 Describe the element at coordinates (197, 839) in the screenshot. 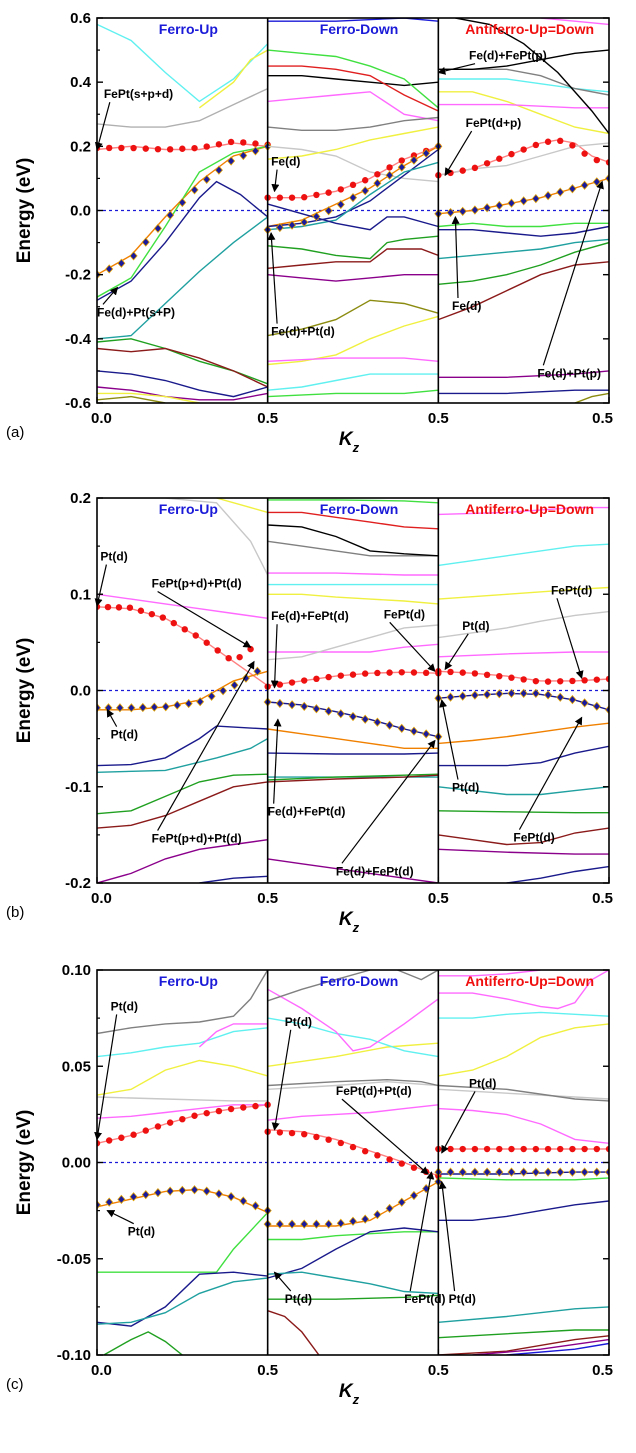

I see `annotation-label: FePt(p+d)+Pt(d)` at that location.